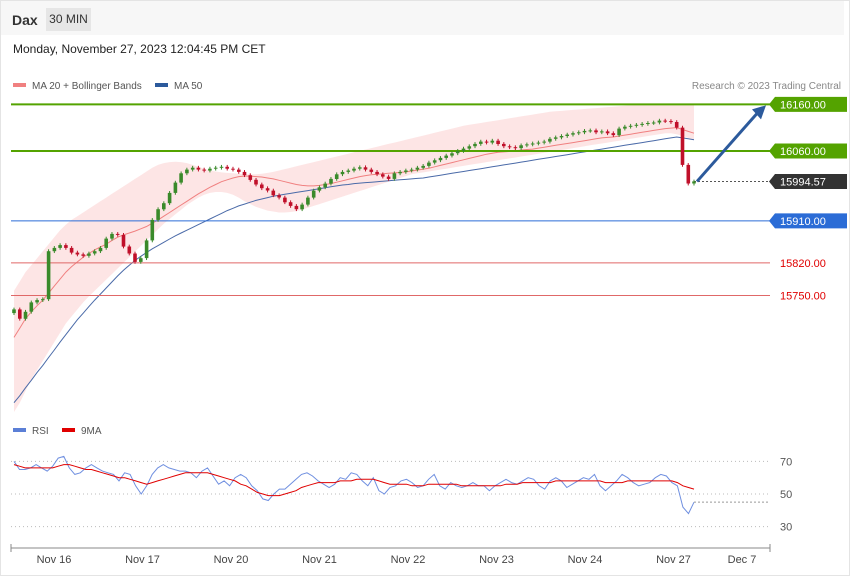 This screenshot has width=850, height=576. I want to click on legend-ma50: MA 50, so click(178, 86).